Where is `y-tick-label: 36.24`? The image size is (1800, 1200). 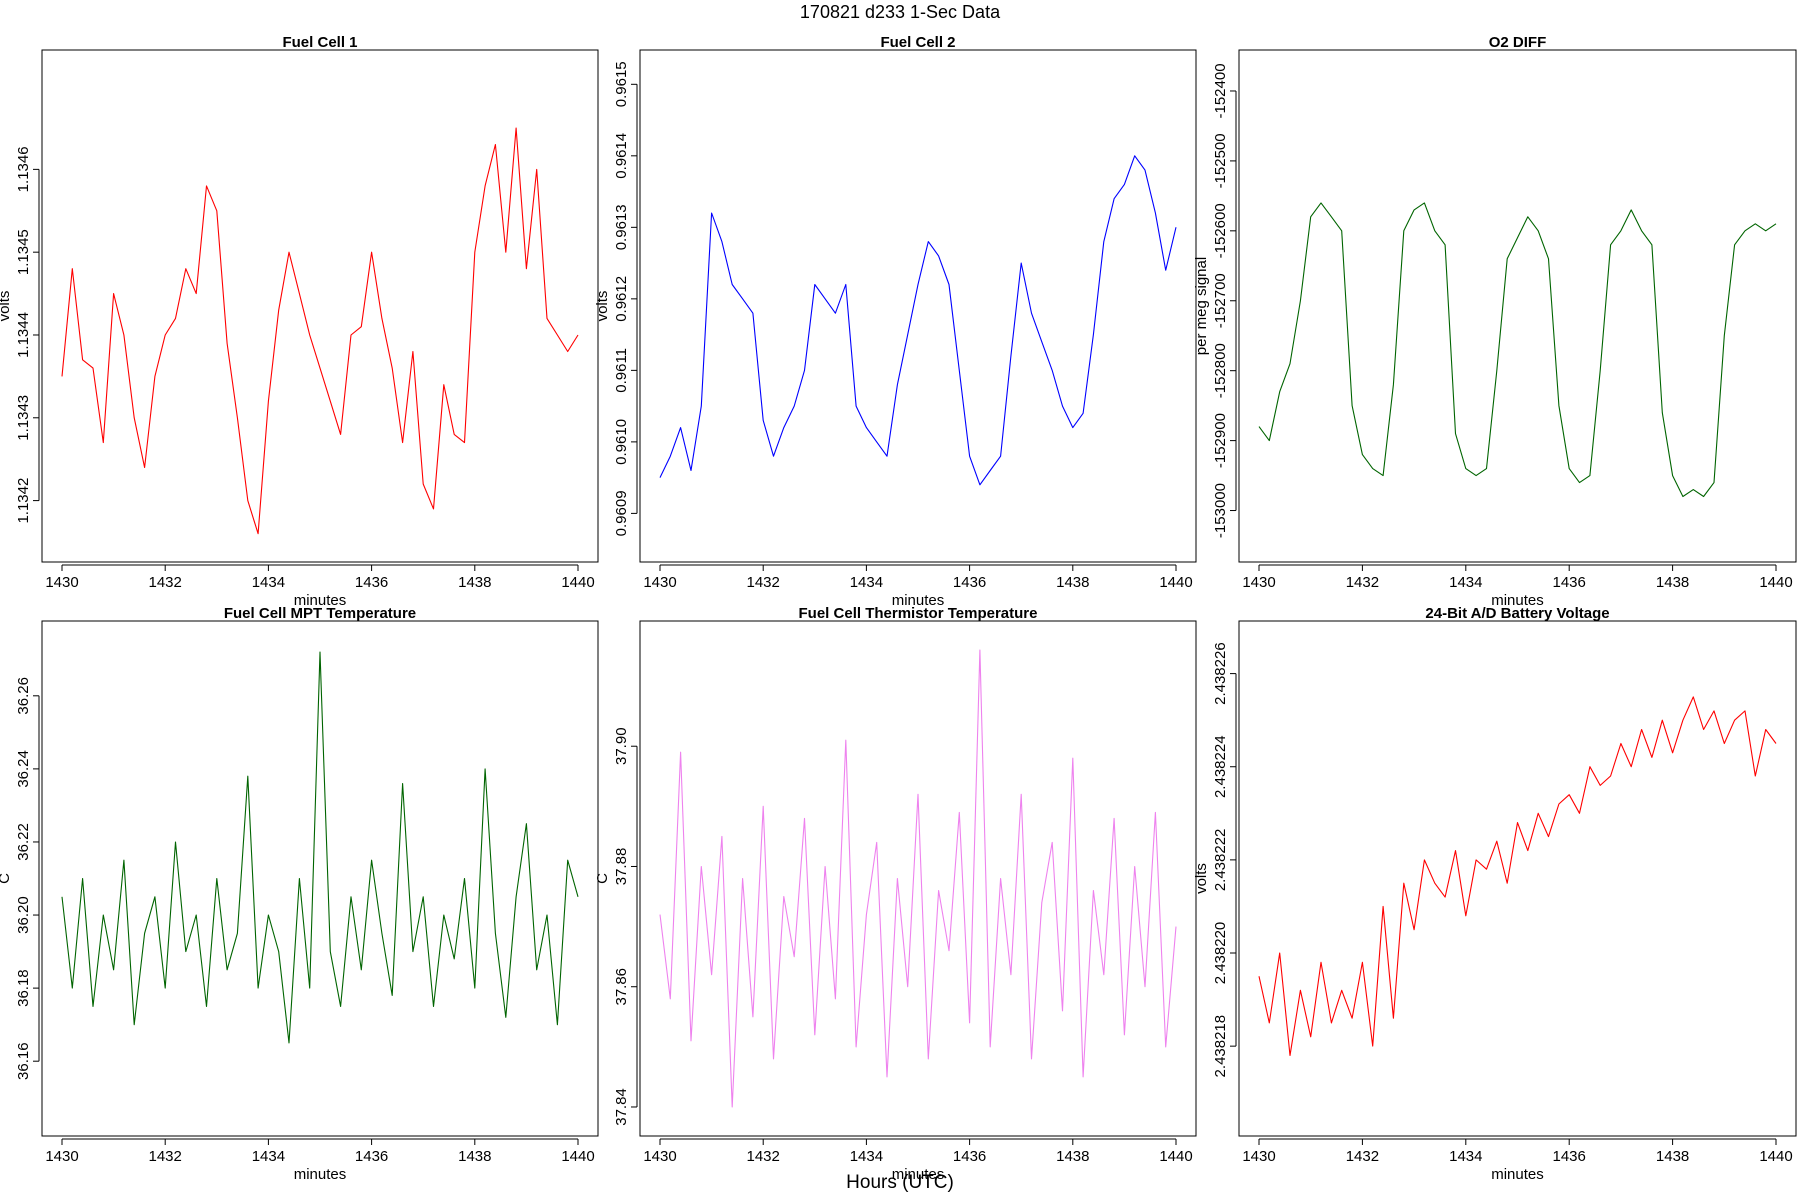 y-tick-label: 36.24 is located at coordinates (23, 769).